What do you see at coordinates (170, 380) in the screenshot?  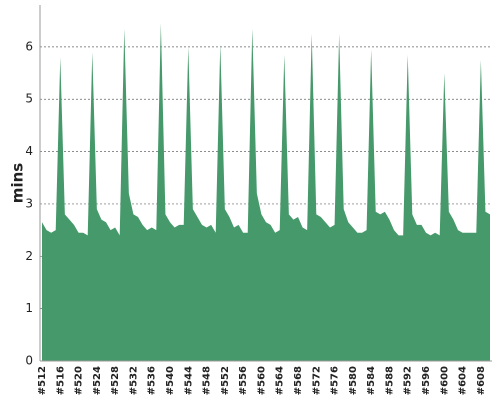 I see `x-tick-label: #540` at bounding box center [170, 380].